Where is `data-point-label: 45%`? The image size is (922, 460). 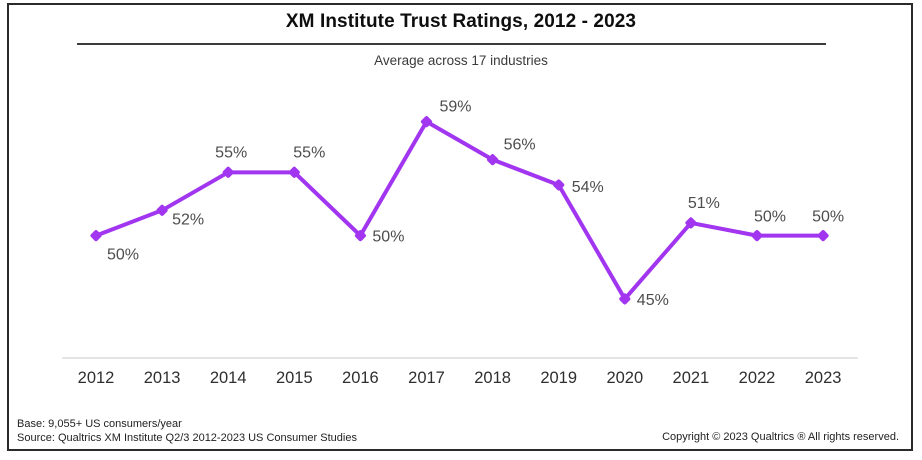
data-point-label: 45% is located at coordinates (653, 300).